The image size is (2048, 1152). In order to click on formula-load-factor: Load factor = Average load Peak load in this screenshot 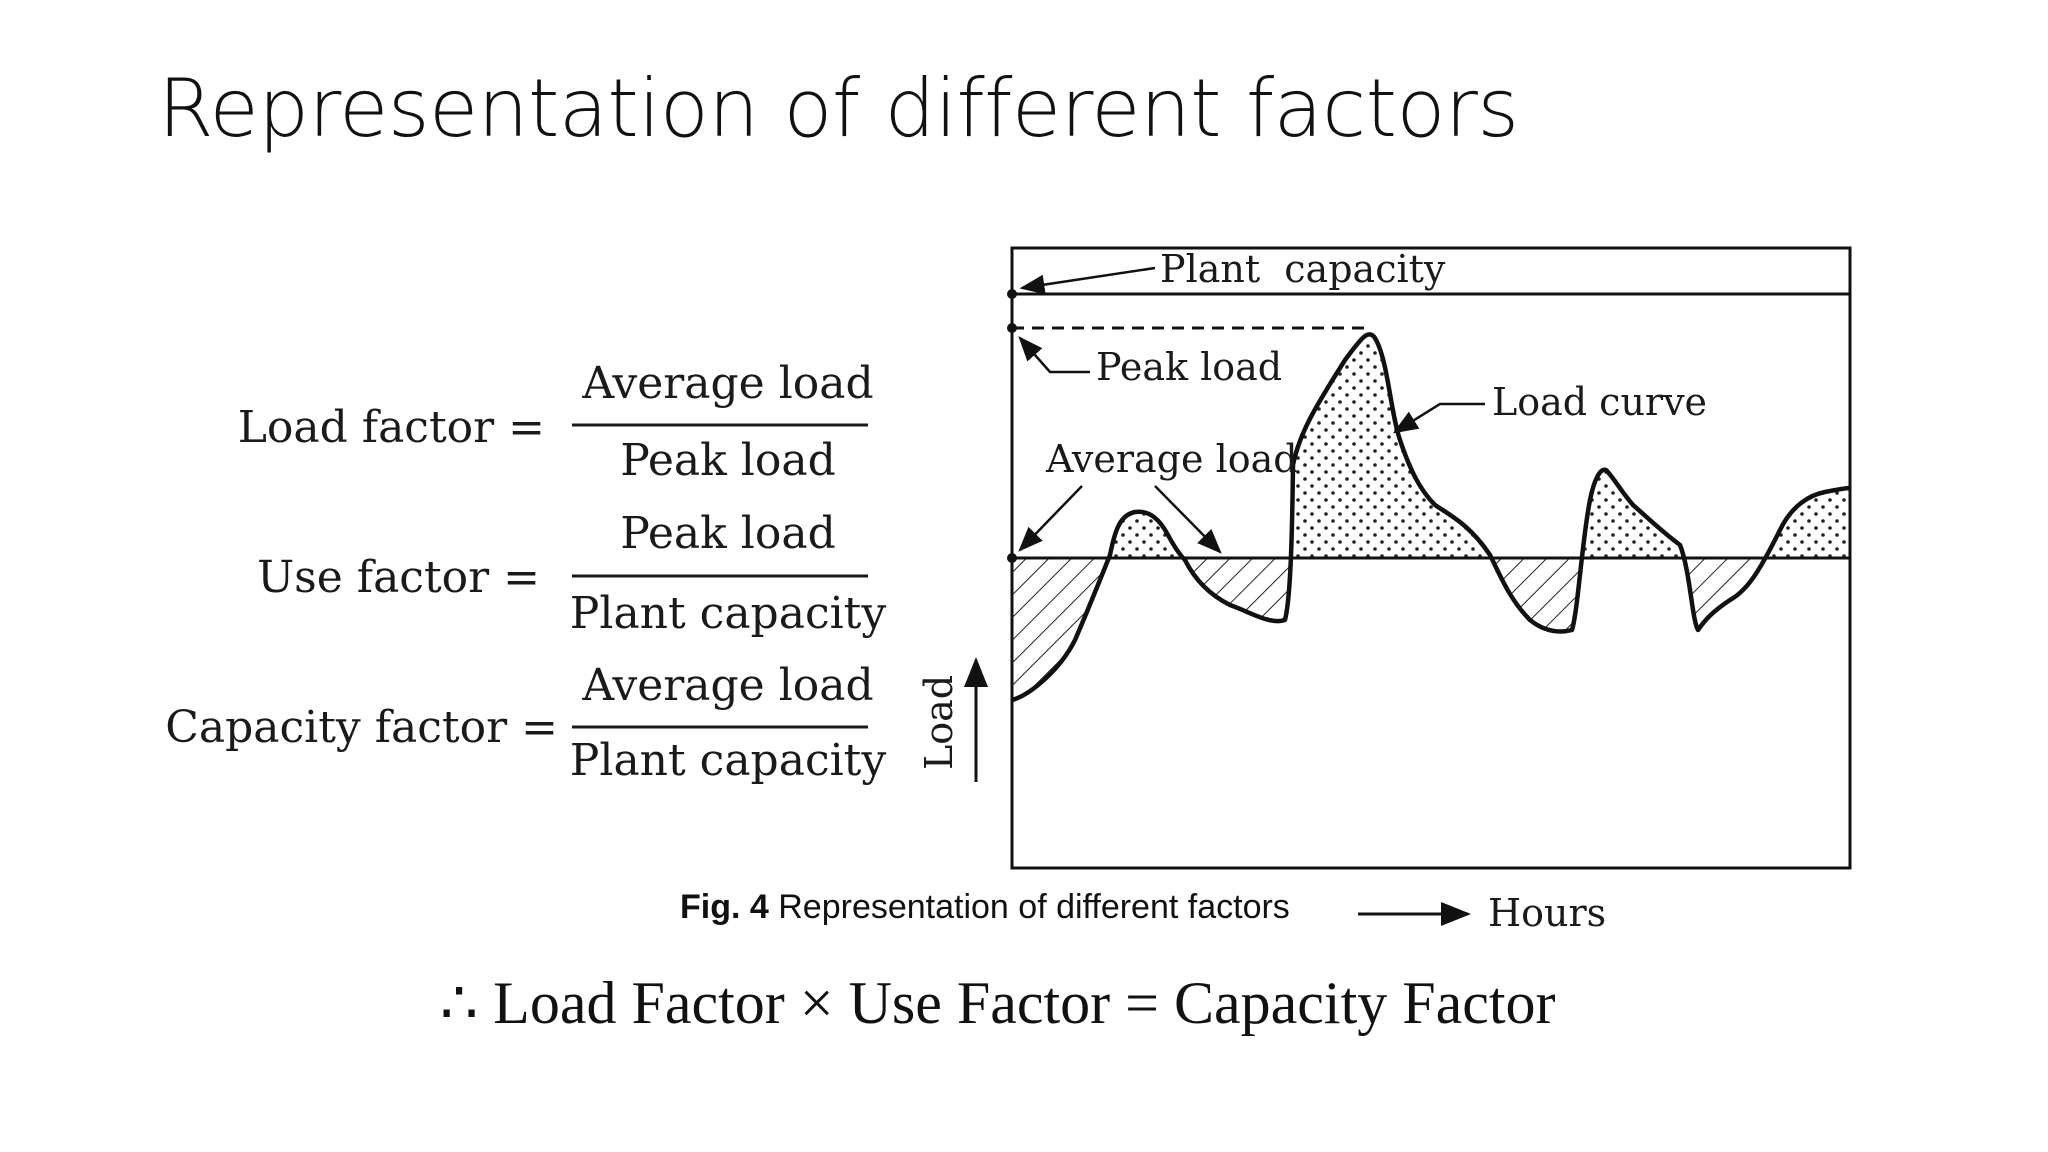, I will do `click(556, 422)`.